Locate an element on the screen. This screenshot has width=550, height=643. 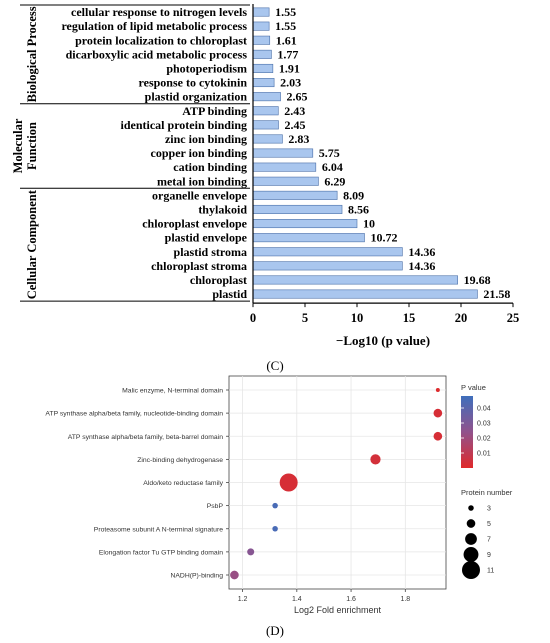
category-label-plastid-organization: plastid organization is located at coordinates (196, 97).